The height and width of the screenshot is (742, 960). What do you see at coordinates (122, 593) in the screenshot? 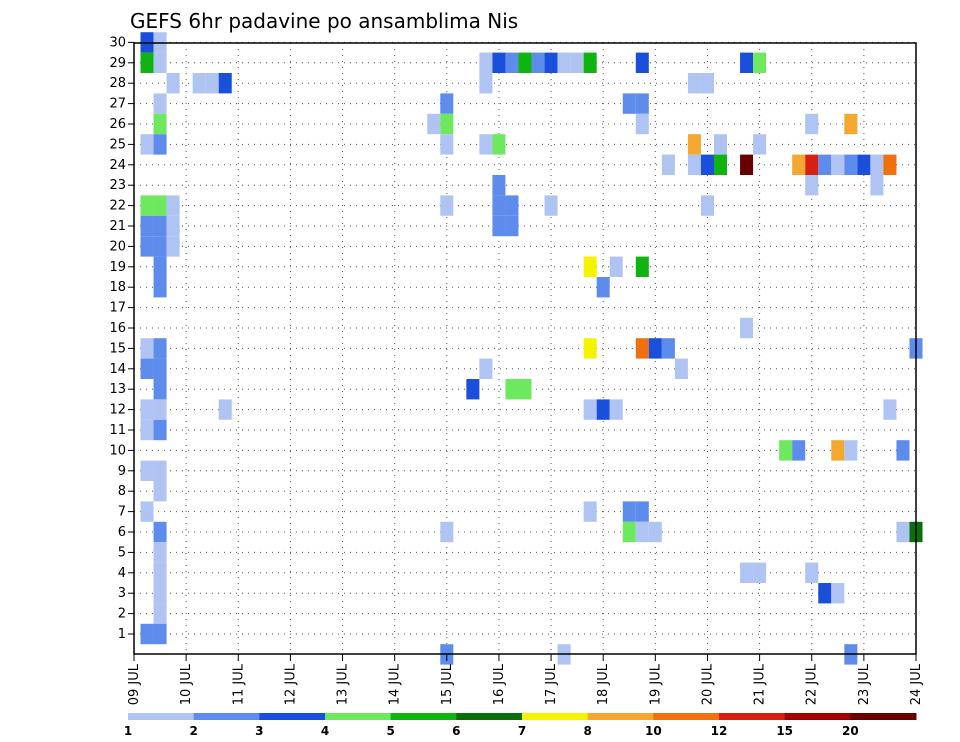
I see `y-tick-label: 3` at bounding box center [122, 593].